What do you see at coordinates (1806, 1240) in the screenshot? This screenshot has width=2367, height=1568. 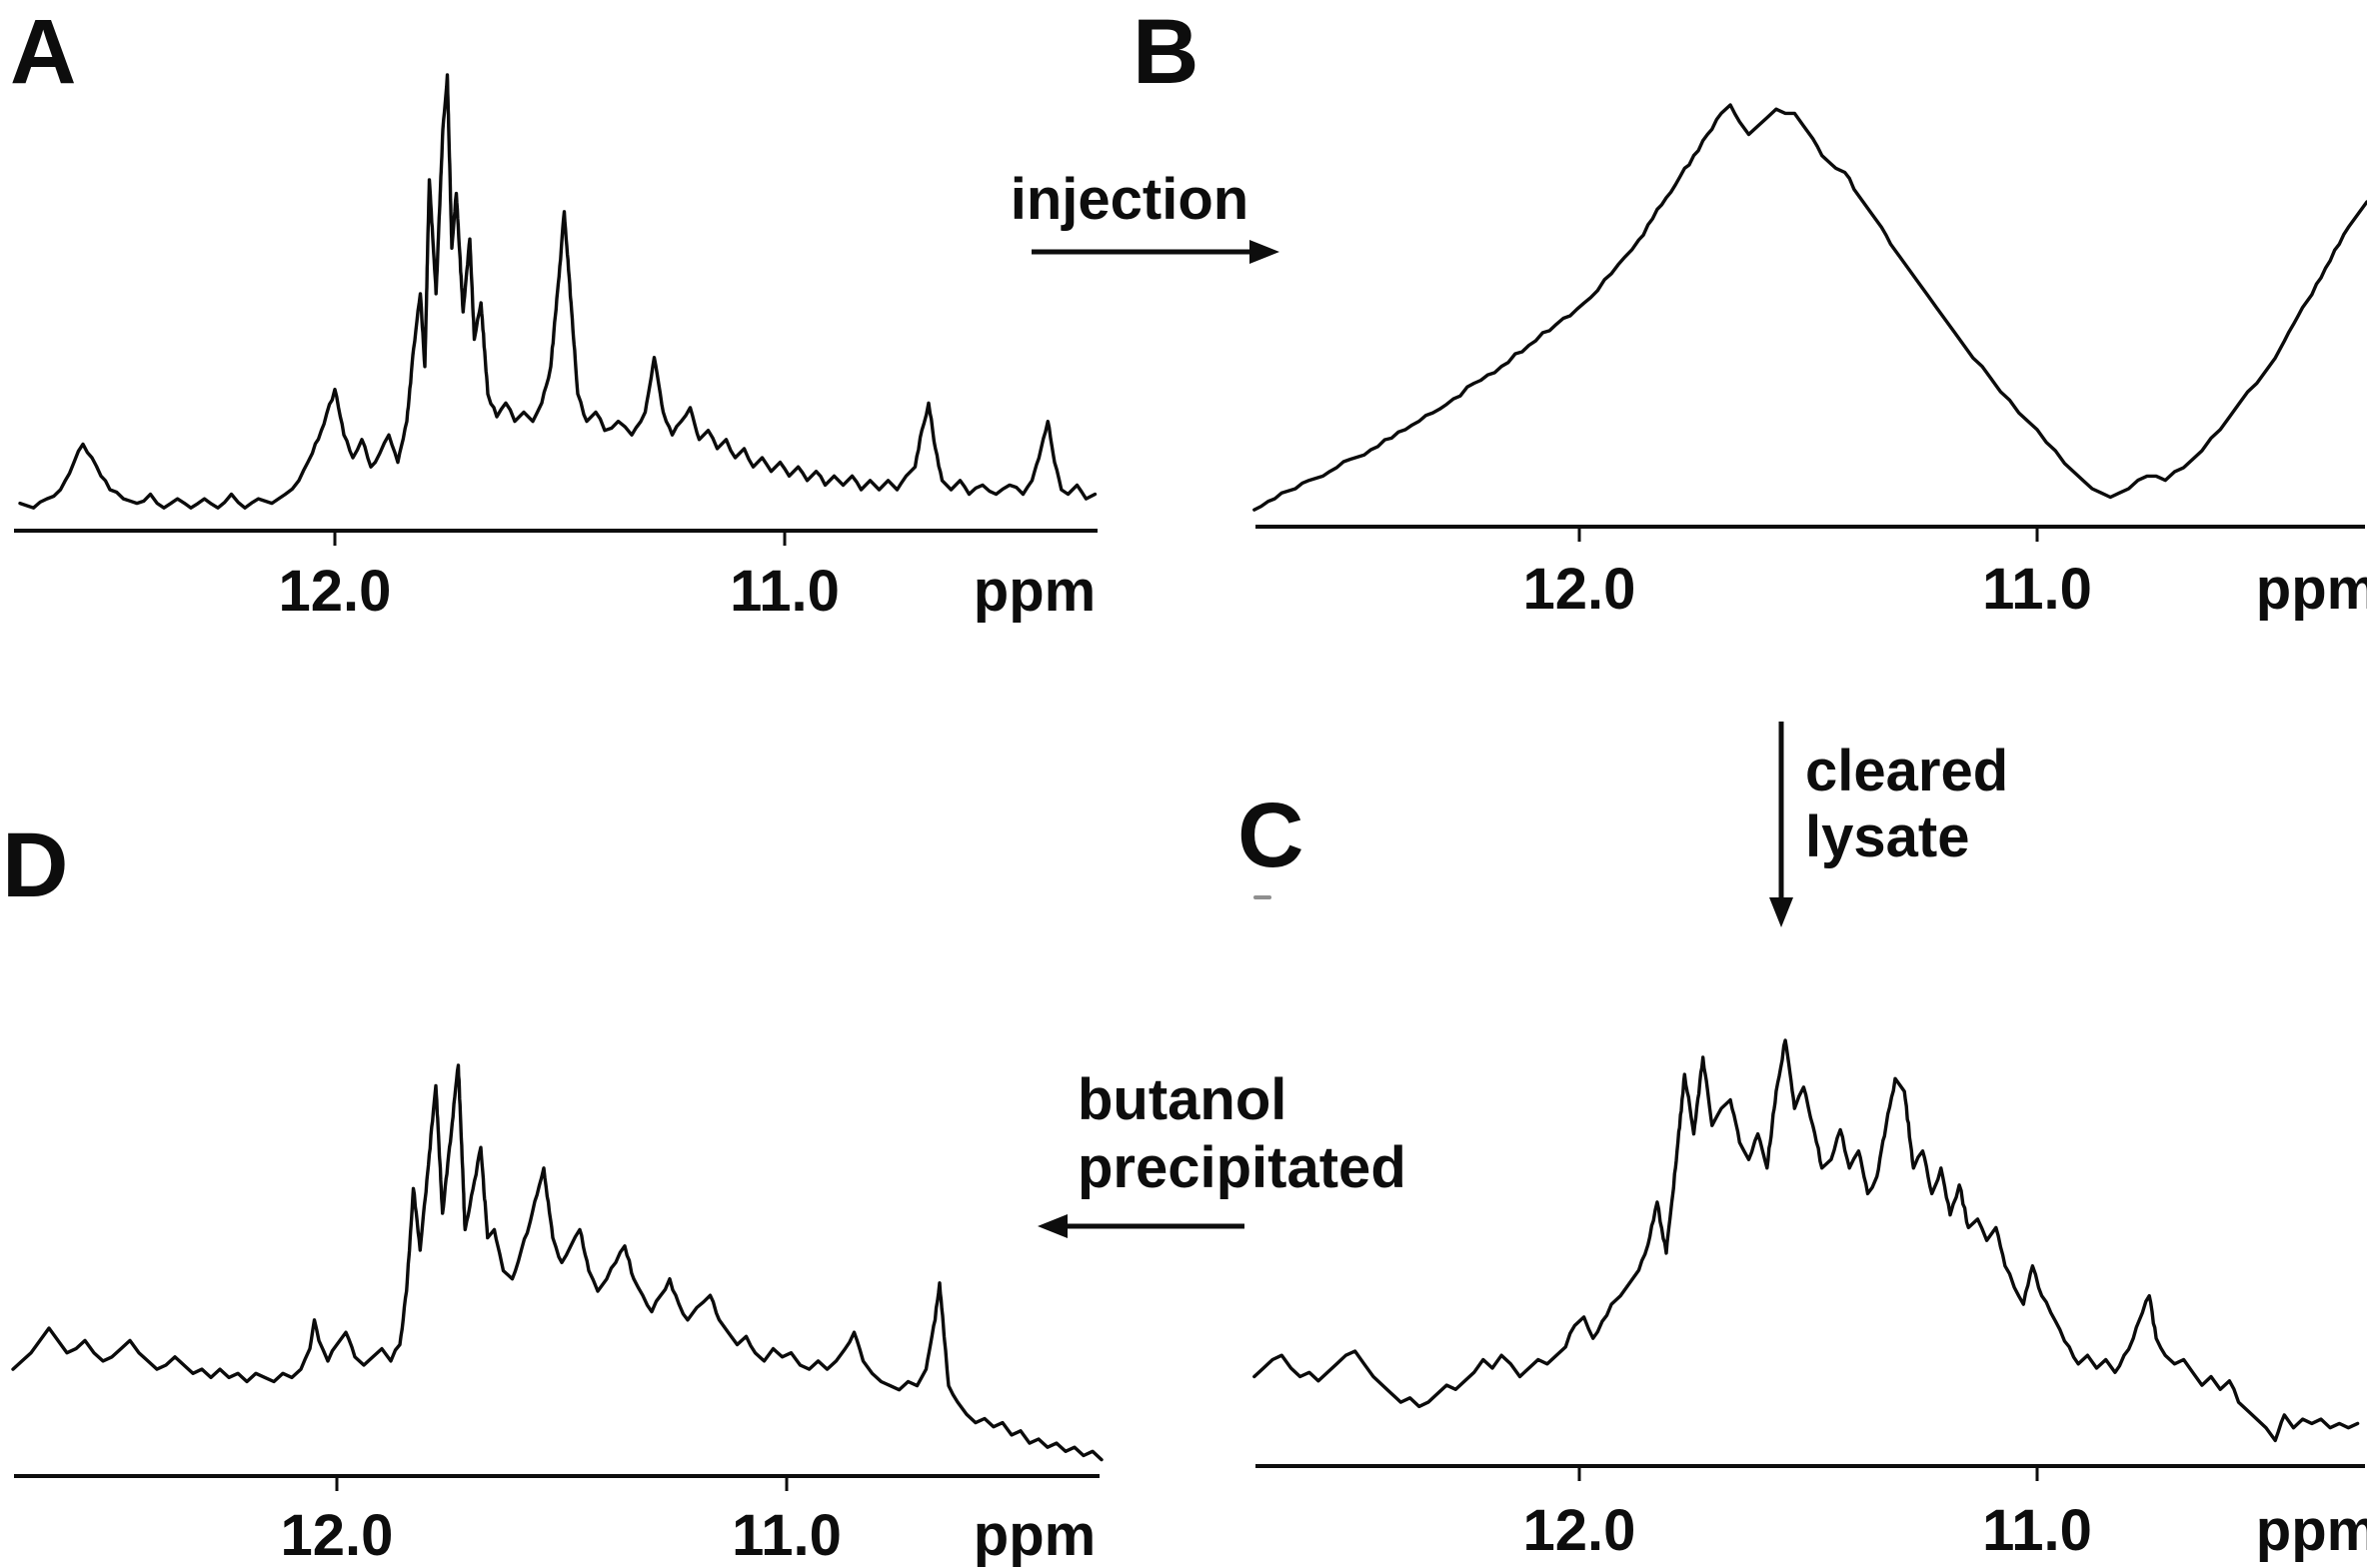 I see `spectrum-trace-c` at bounding box center [1806, 1240].